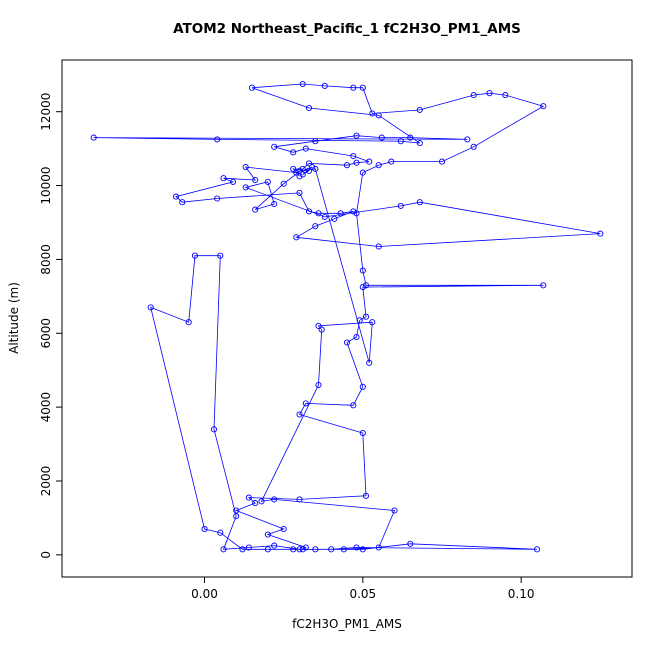 This screenshot has width=650, height=650. What do you see at coordinates (347, 624) in the screenshot?
I see `x-axis-label: fC2H3O_PM1_AMS` at bounding box center [347, 624].